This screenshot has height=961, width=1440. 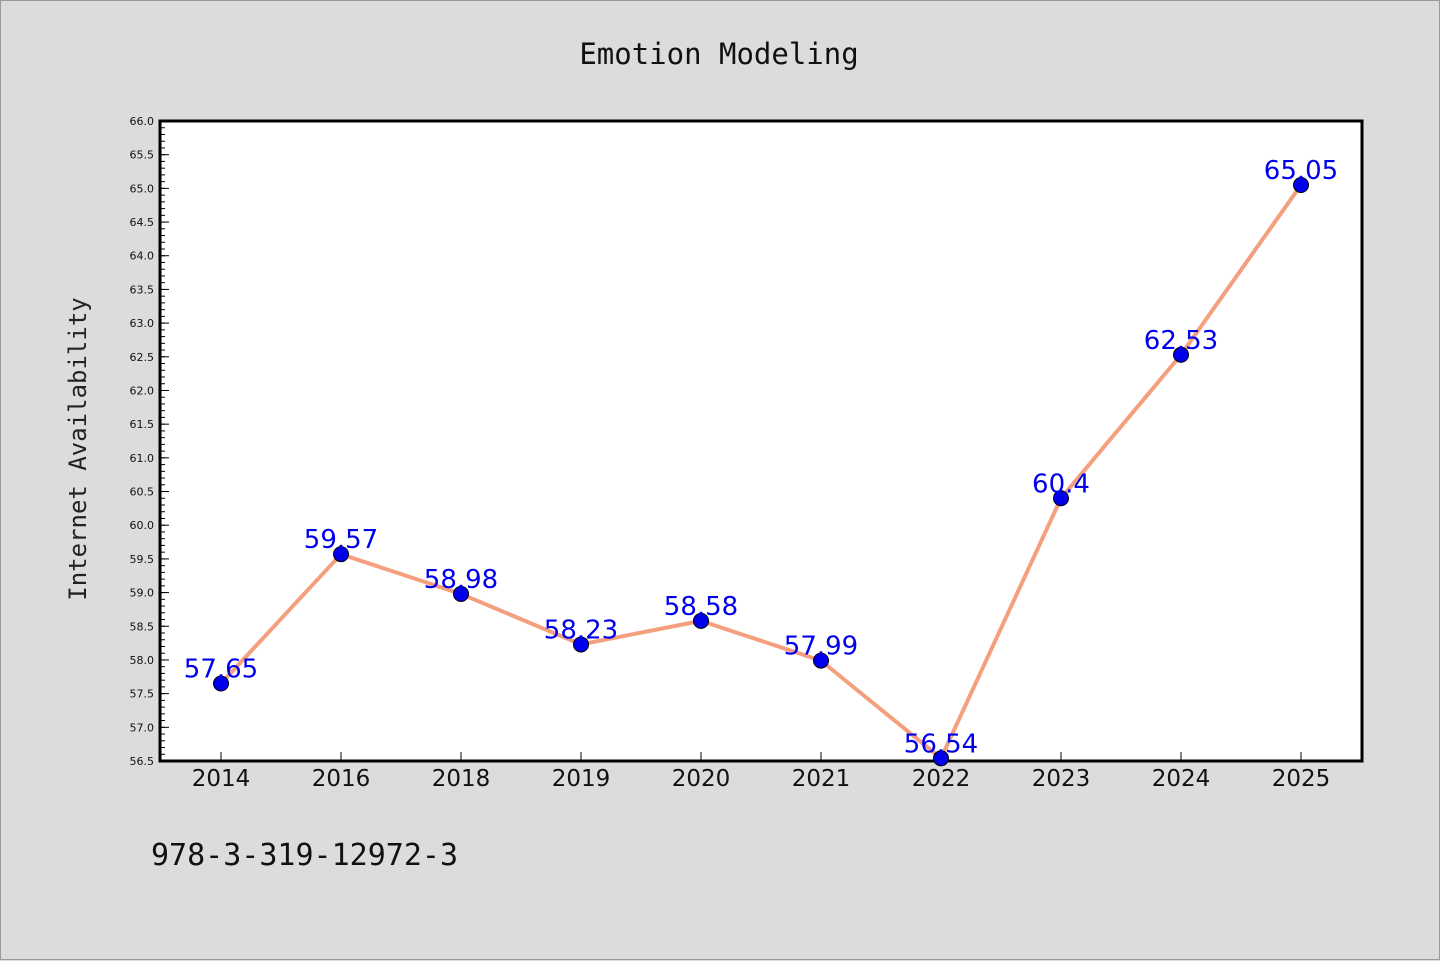 I want to click on y-tick-label: 60.5, so click(x=142, y=492).